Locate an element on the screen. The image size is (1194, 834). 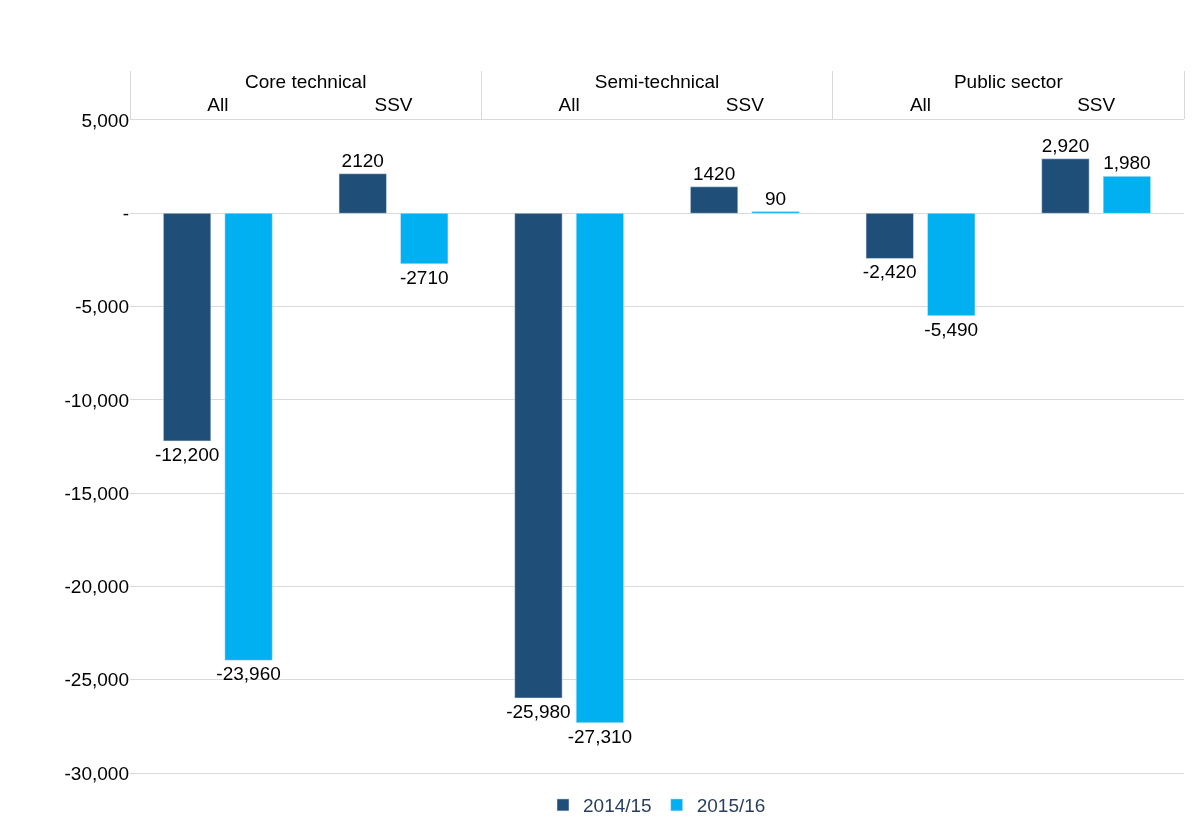
text: Public sector is located at coordinates (1008, 82).